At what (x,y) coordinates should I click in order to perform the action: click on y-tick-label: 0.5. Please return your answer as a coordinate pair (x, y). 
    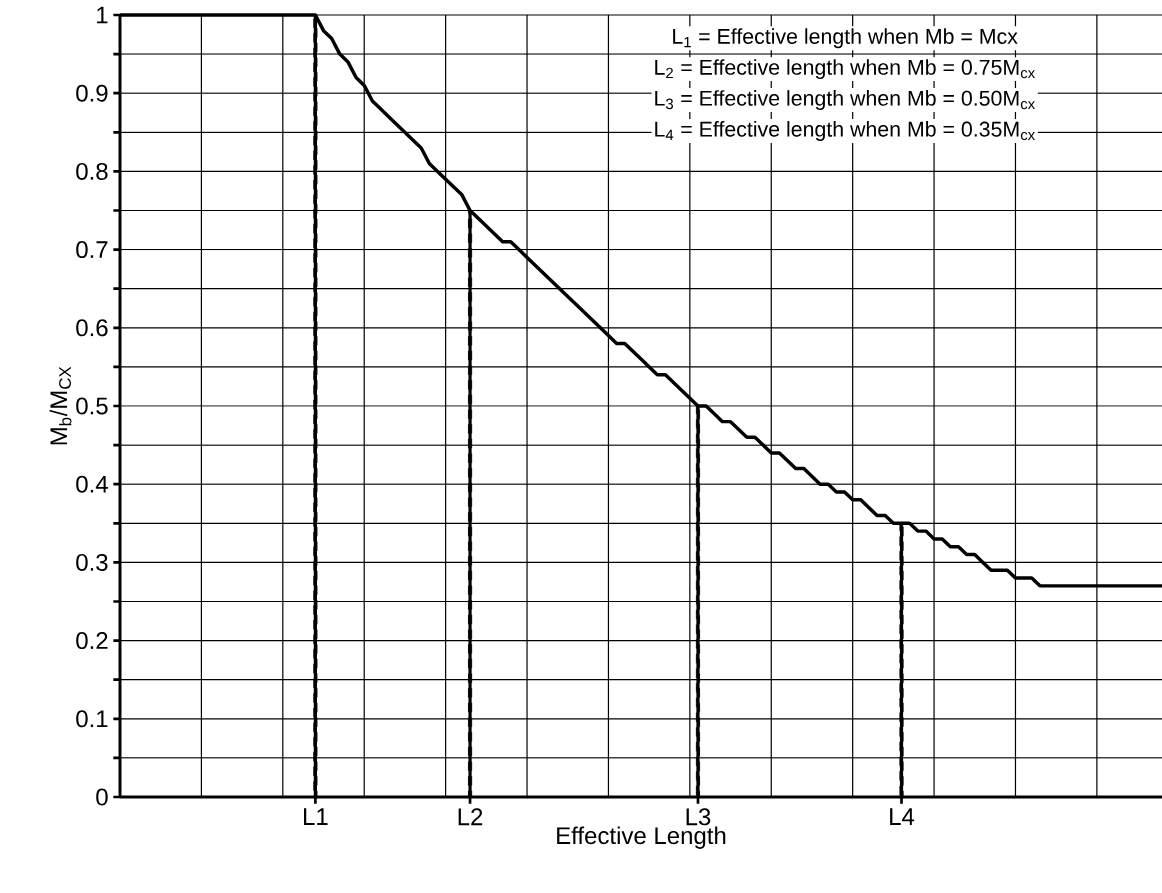
    Looking at the image, I should click on (92, 406).